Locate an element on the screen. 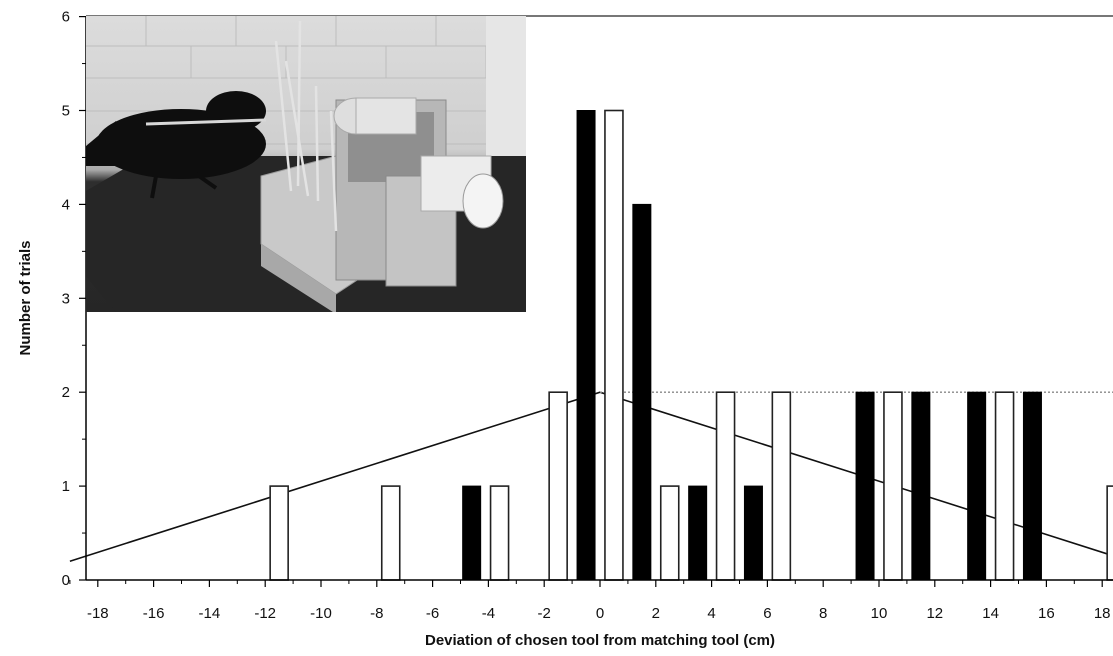 This screenshot has width=1113, height=656. x-tick-label: -18 is located at coordinates (98, 613).